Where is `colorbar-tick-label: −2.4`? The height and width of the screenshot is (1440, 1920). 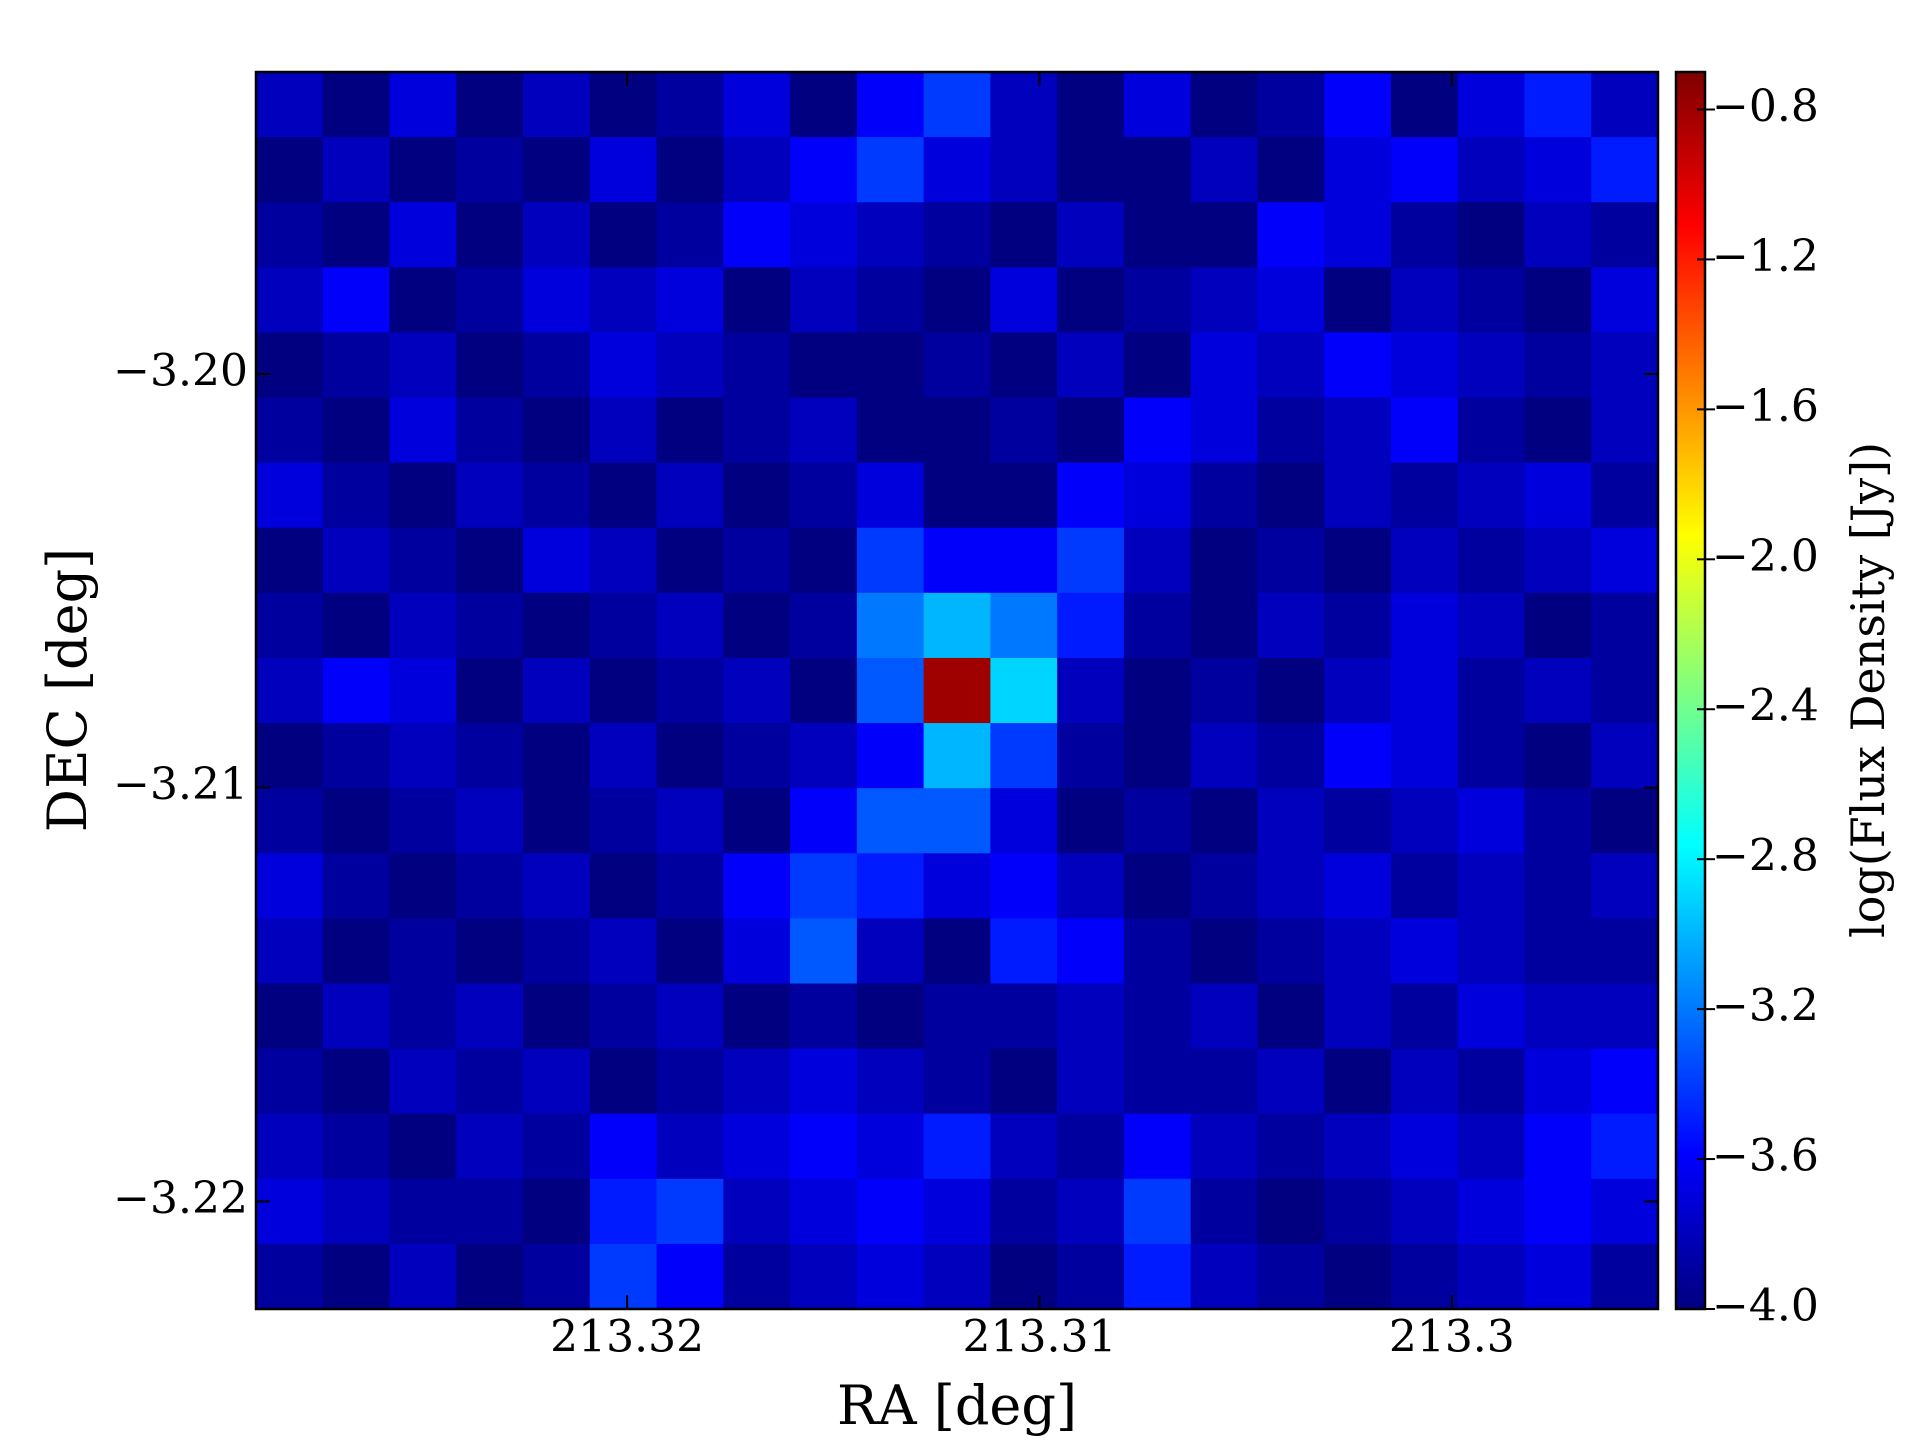 colorbar-tick-label: −2.4 is located at coordinates (1765, 706).